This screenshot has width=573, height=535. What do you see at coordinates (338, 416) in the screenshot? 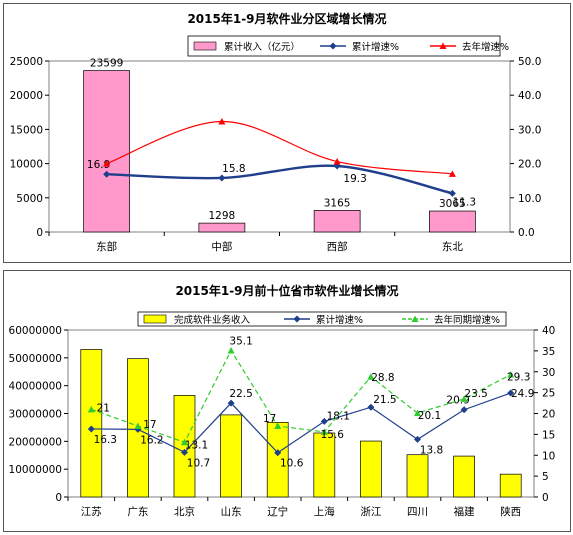
I see `line-value-label: 18.1` at bounding box center [338, 416].